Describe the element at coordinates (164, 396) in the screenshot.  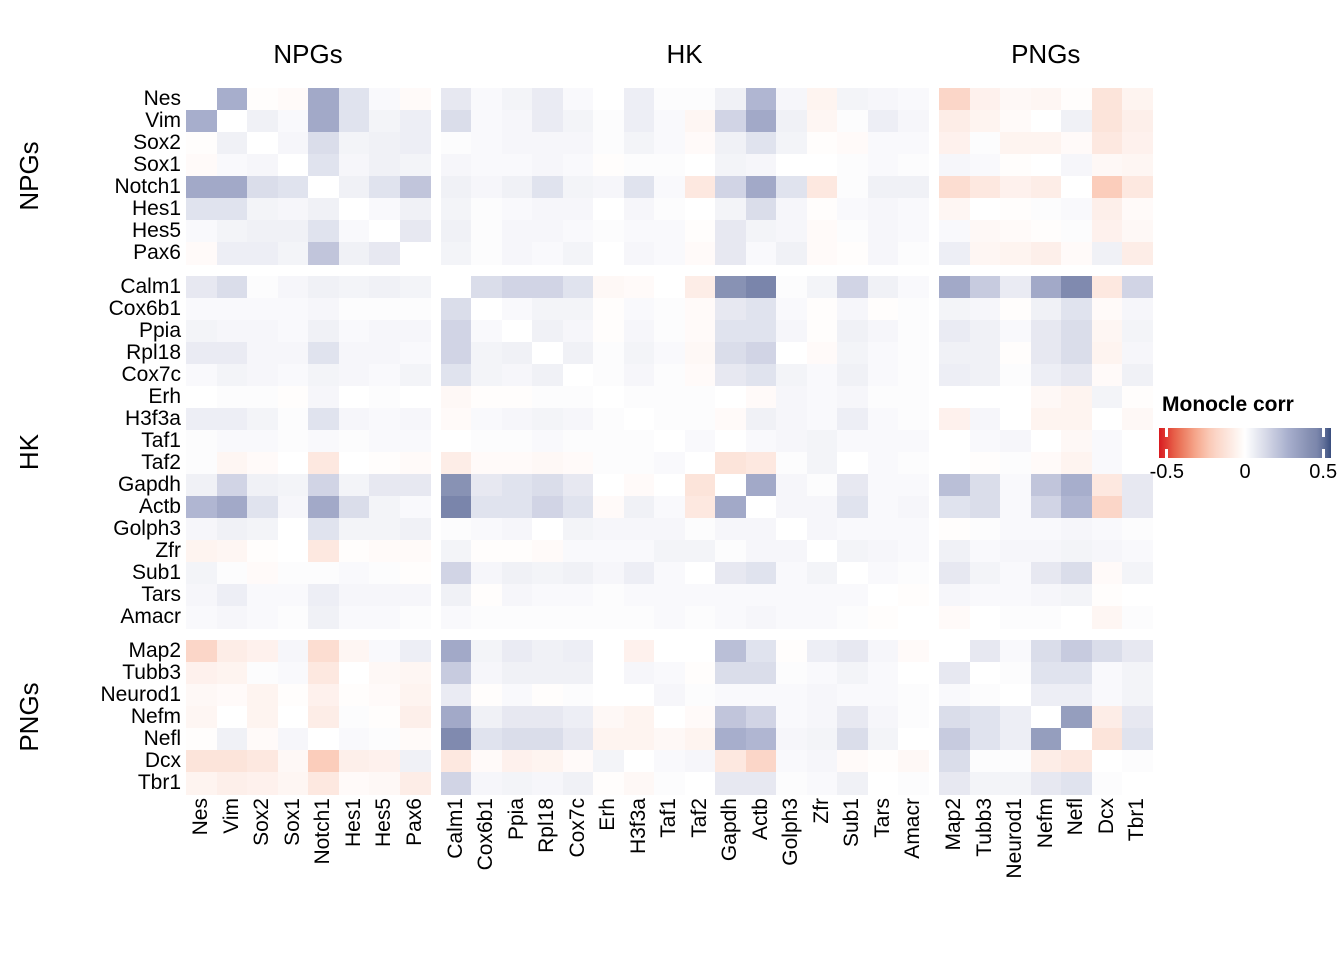
I see `row-label: Erh` at that location.